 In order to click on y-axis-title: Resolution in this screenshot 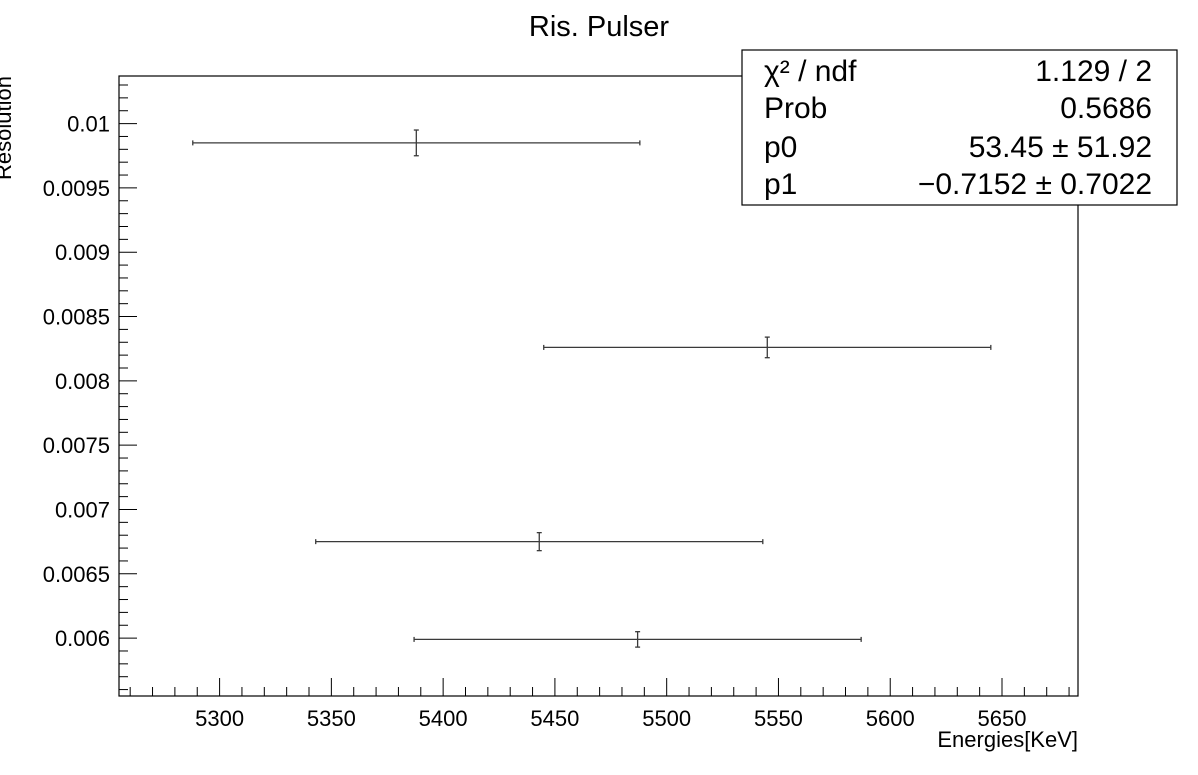, I will do `click(8, 128)`.